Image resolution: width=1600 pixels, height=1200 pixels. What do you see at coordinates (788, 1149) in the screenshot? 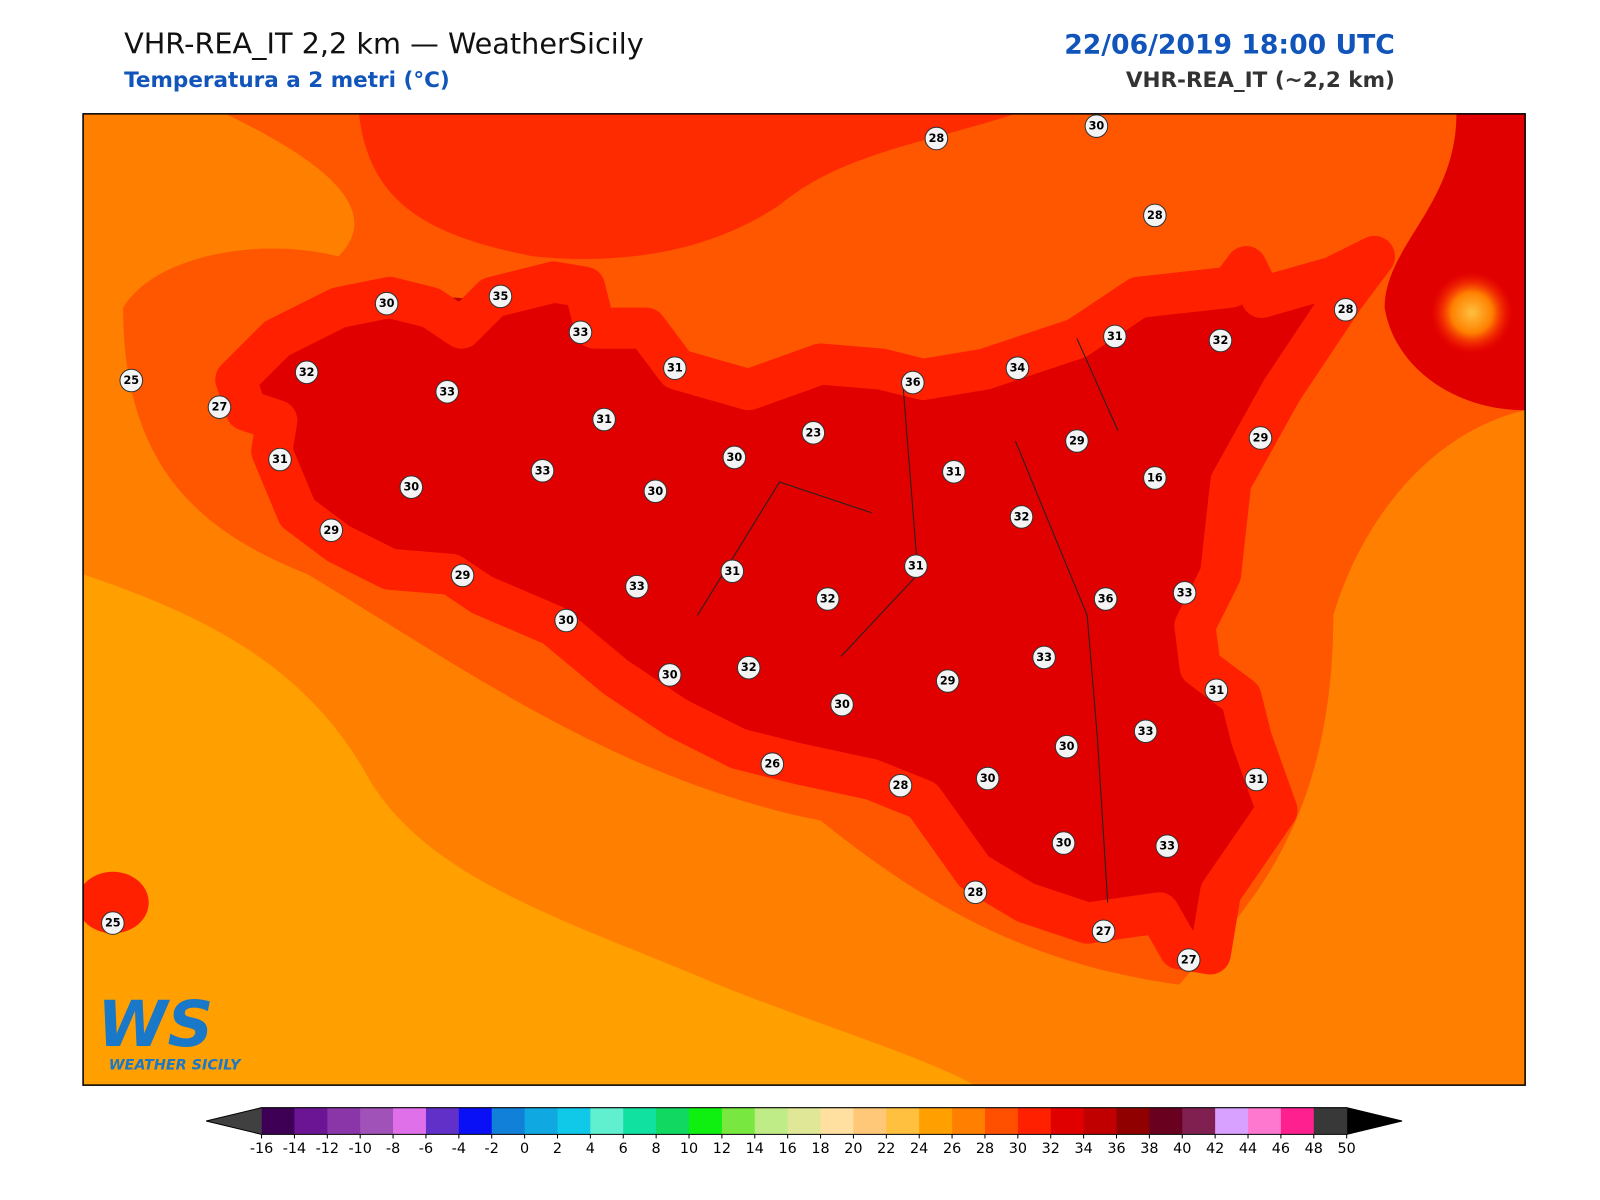
I see `colorbar-tick-label: 16` at bounding box center [788, 1149].